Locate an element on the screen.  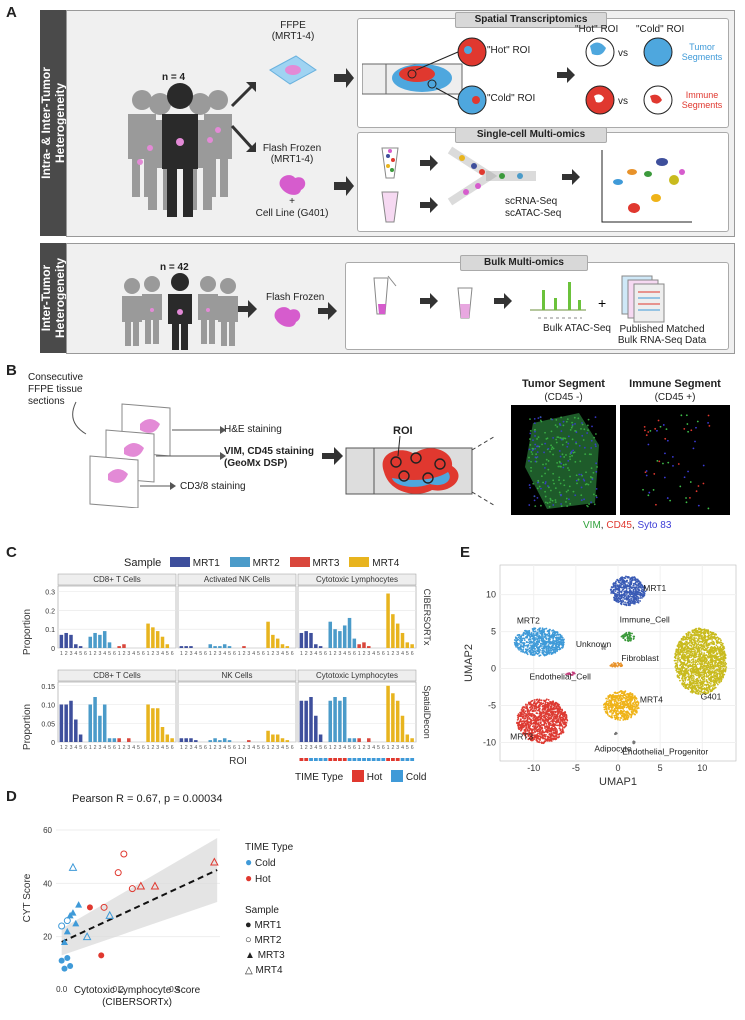
roi-slide-schematic is located at coordinates (421, 471).